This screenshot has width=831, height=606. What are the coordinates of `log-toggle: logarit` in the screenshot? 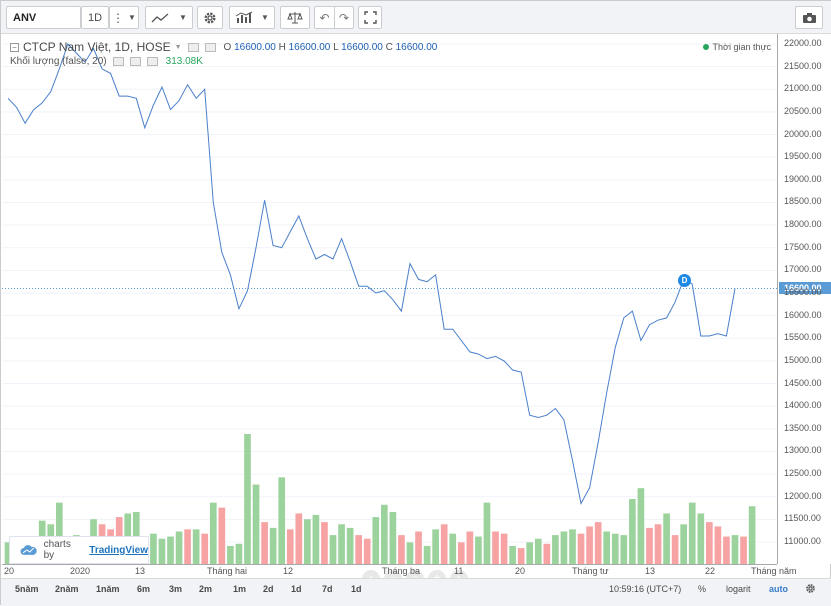 It's located at (738, 589).